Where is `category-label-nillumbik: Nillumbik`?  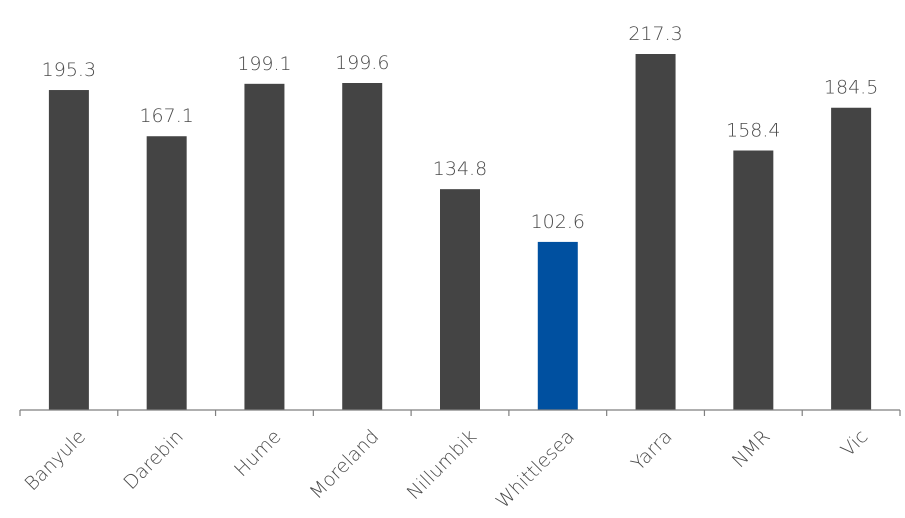
category-label-nillumbik: Nillumbik is located at coordinates (442, 465).